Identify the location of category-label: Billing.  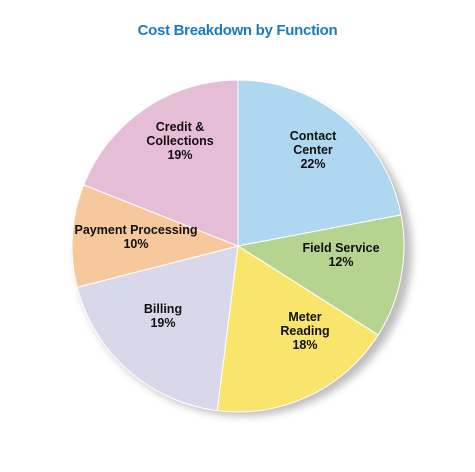
(163, 309).